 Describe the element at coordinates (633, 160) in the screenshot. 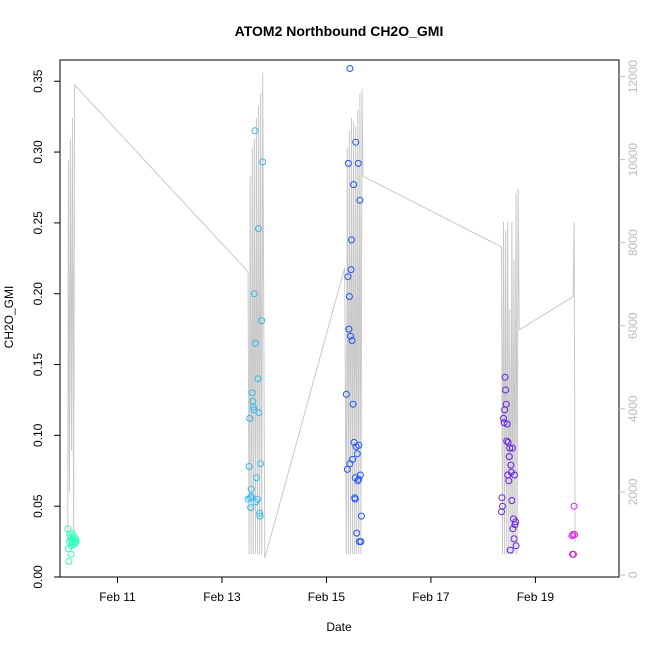

I see `y2-tick-label: 10000` at that location.